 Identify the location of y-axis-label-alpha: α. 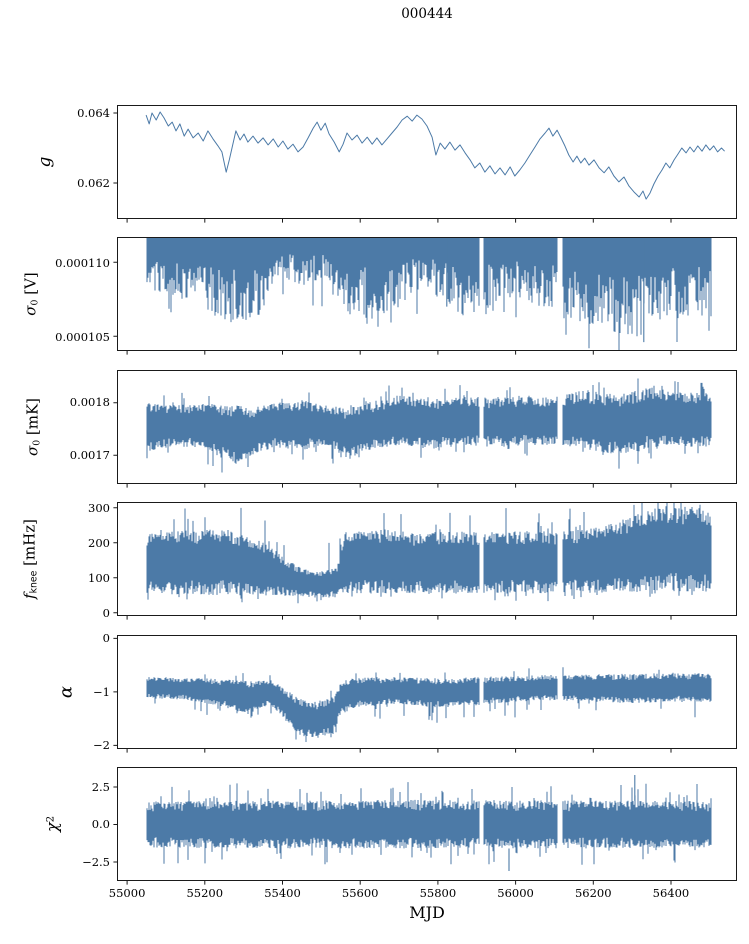
(66, 691).